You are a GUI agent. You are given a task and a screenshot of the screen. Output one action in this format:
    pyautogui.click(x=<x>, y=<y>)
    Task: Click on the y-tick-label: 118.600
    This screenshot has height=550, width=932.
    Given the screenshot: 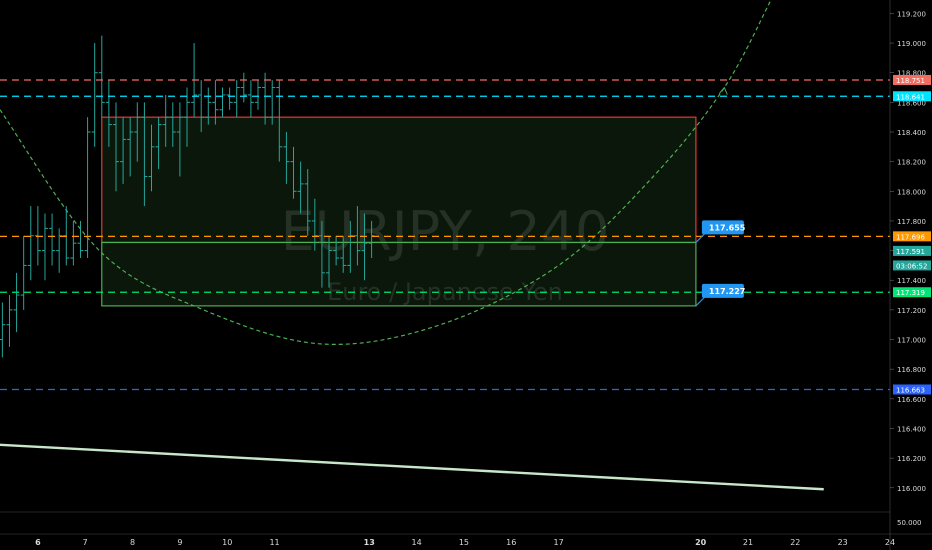 What is the action you would take?
    pyautogui.click(x=911, y=103)
    